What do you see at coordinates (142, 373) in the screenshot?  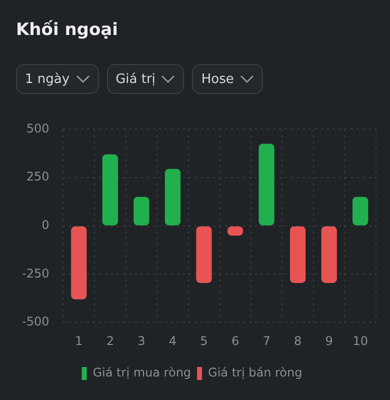 I see `legend-label: Giá trị mua ròng` at bounding box center [142, 373].